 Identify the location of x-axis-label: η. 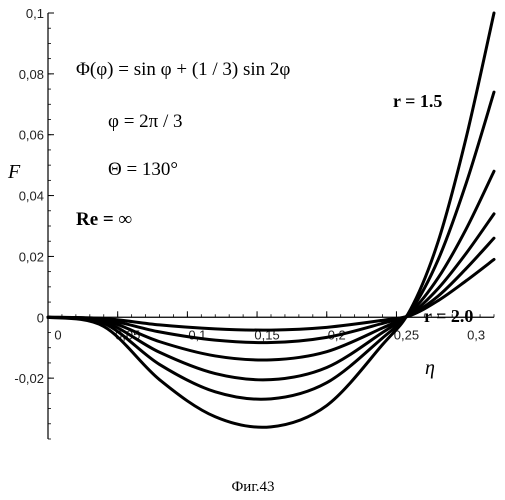
(430, 368).